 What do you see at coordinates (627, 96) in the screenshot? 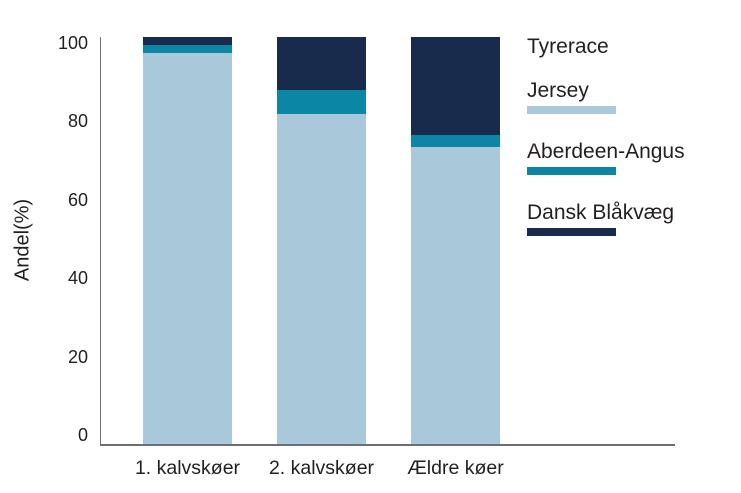
I see `legend-item-jersey: Jersey` at bounding box center [627, 96].